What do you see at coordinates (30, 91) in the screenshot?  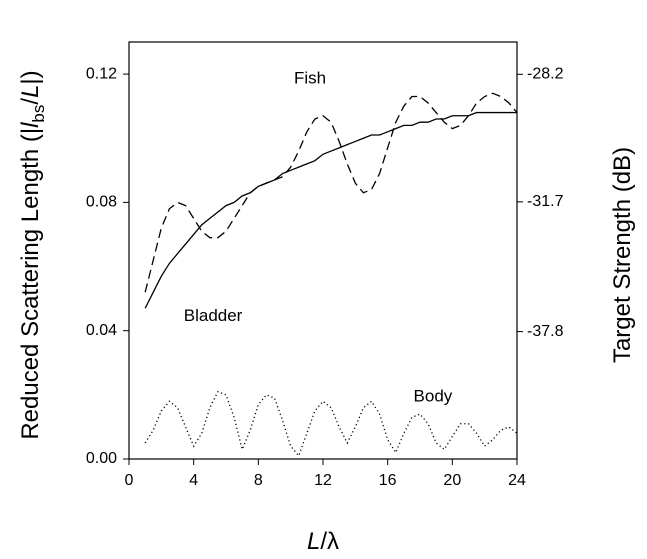 I see `y-label-part: L` at bounding box center [30, 91].